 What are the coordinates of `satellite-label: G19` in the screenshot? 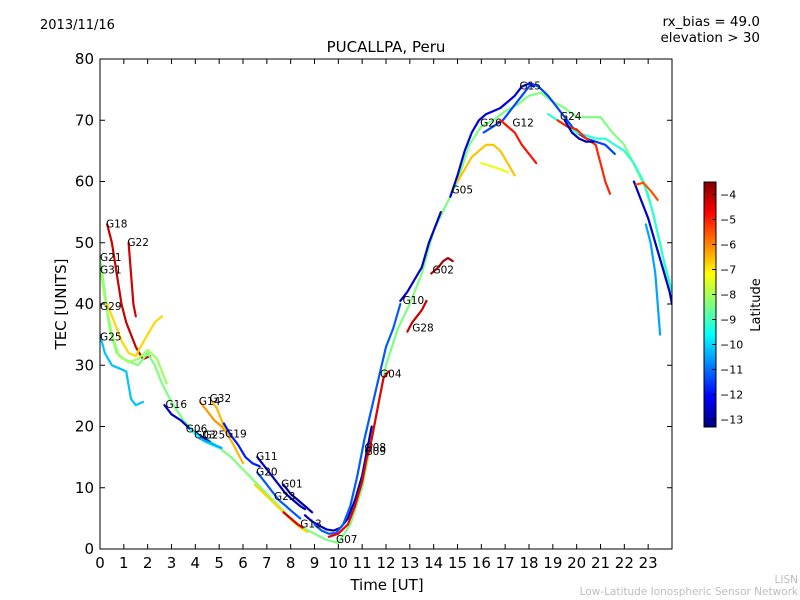 It's located at (236, 434).